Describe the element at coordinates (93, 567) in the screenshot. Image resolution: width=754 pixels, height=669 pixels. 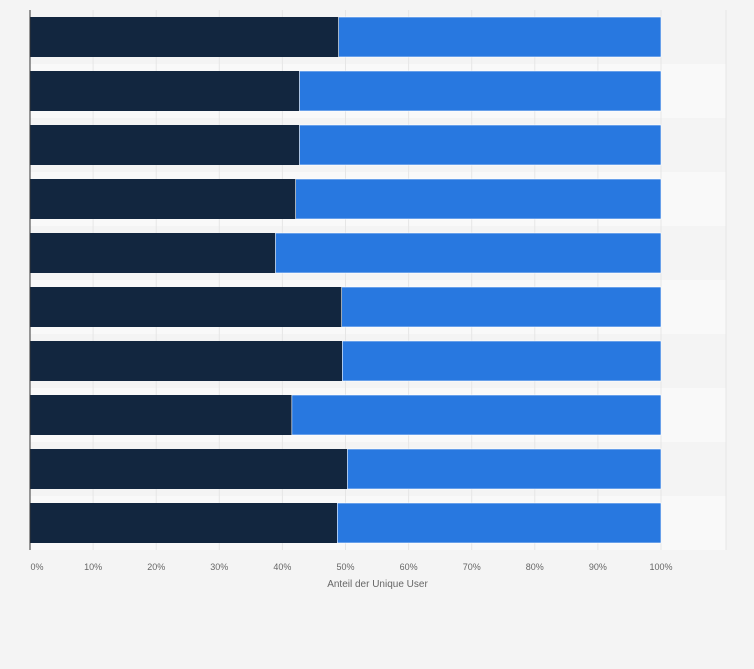
I see `x-tick-label: 10%` at that location.